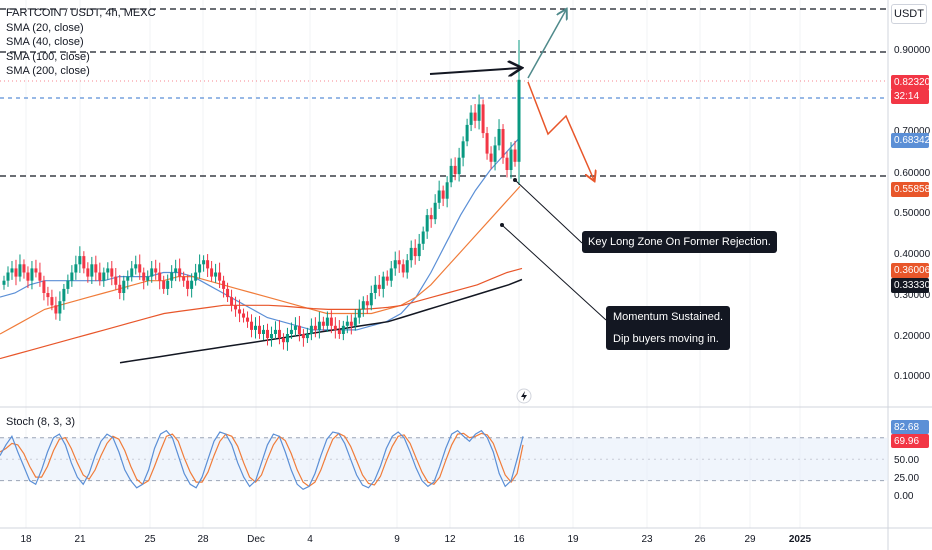 The height and width of the screenshot is (550, 932). I want to click on callout-key-long-zone-text: Key Long Zone On Former Rejection., so click(679, 242).